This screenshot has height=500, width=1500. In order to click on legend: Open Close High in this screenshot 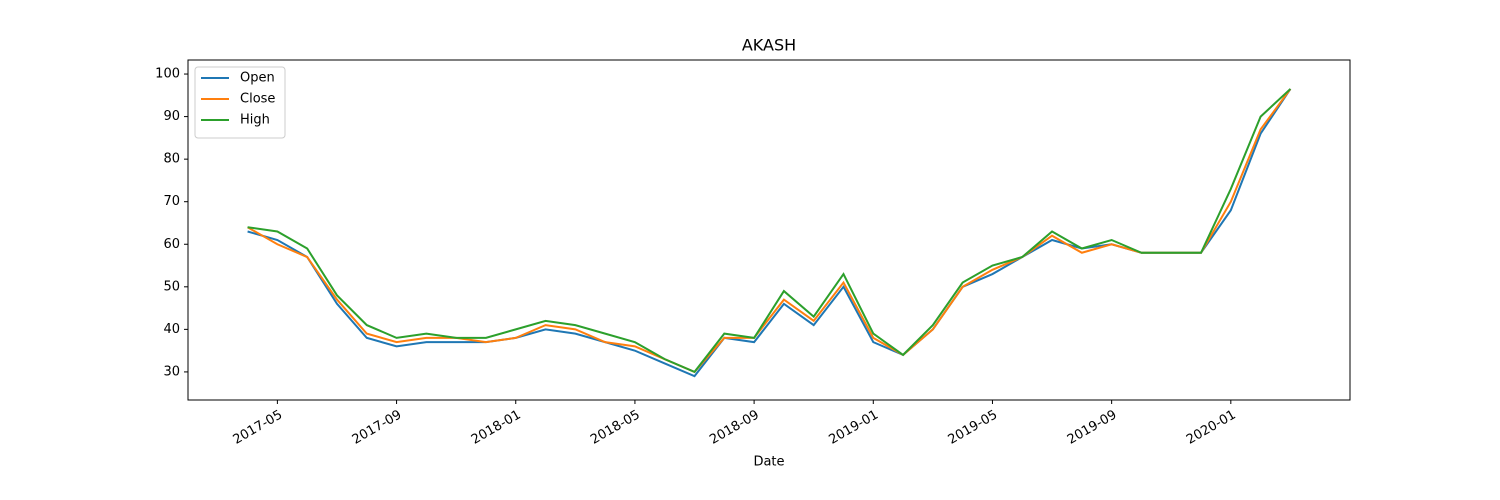, I will do `click(240, 102)`.